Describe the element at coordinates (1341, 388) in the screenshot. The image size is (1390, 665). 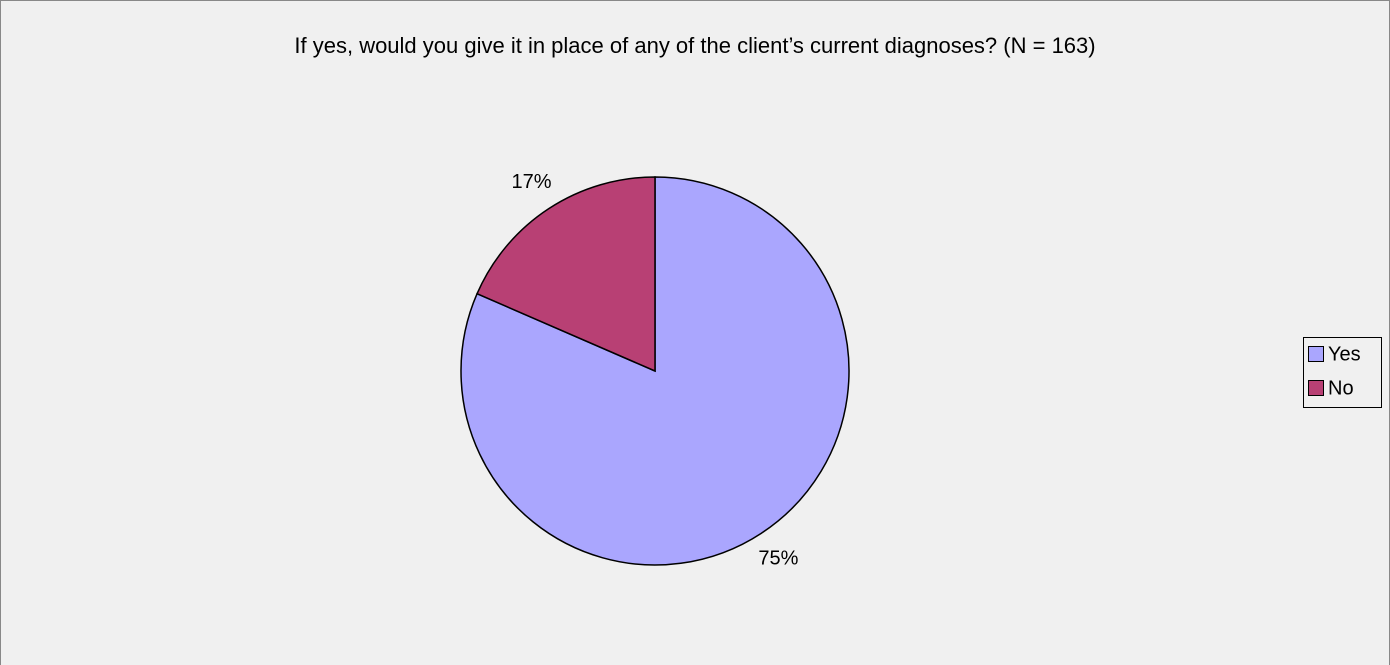
I see `legend-label: No` at that location.